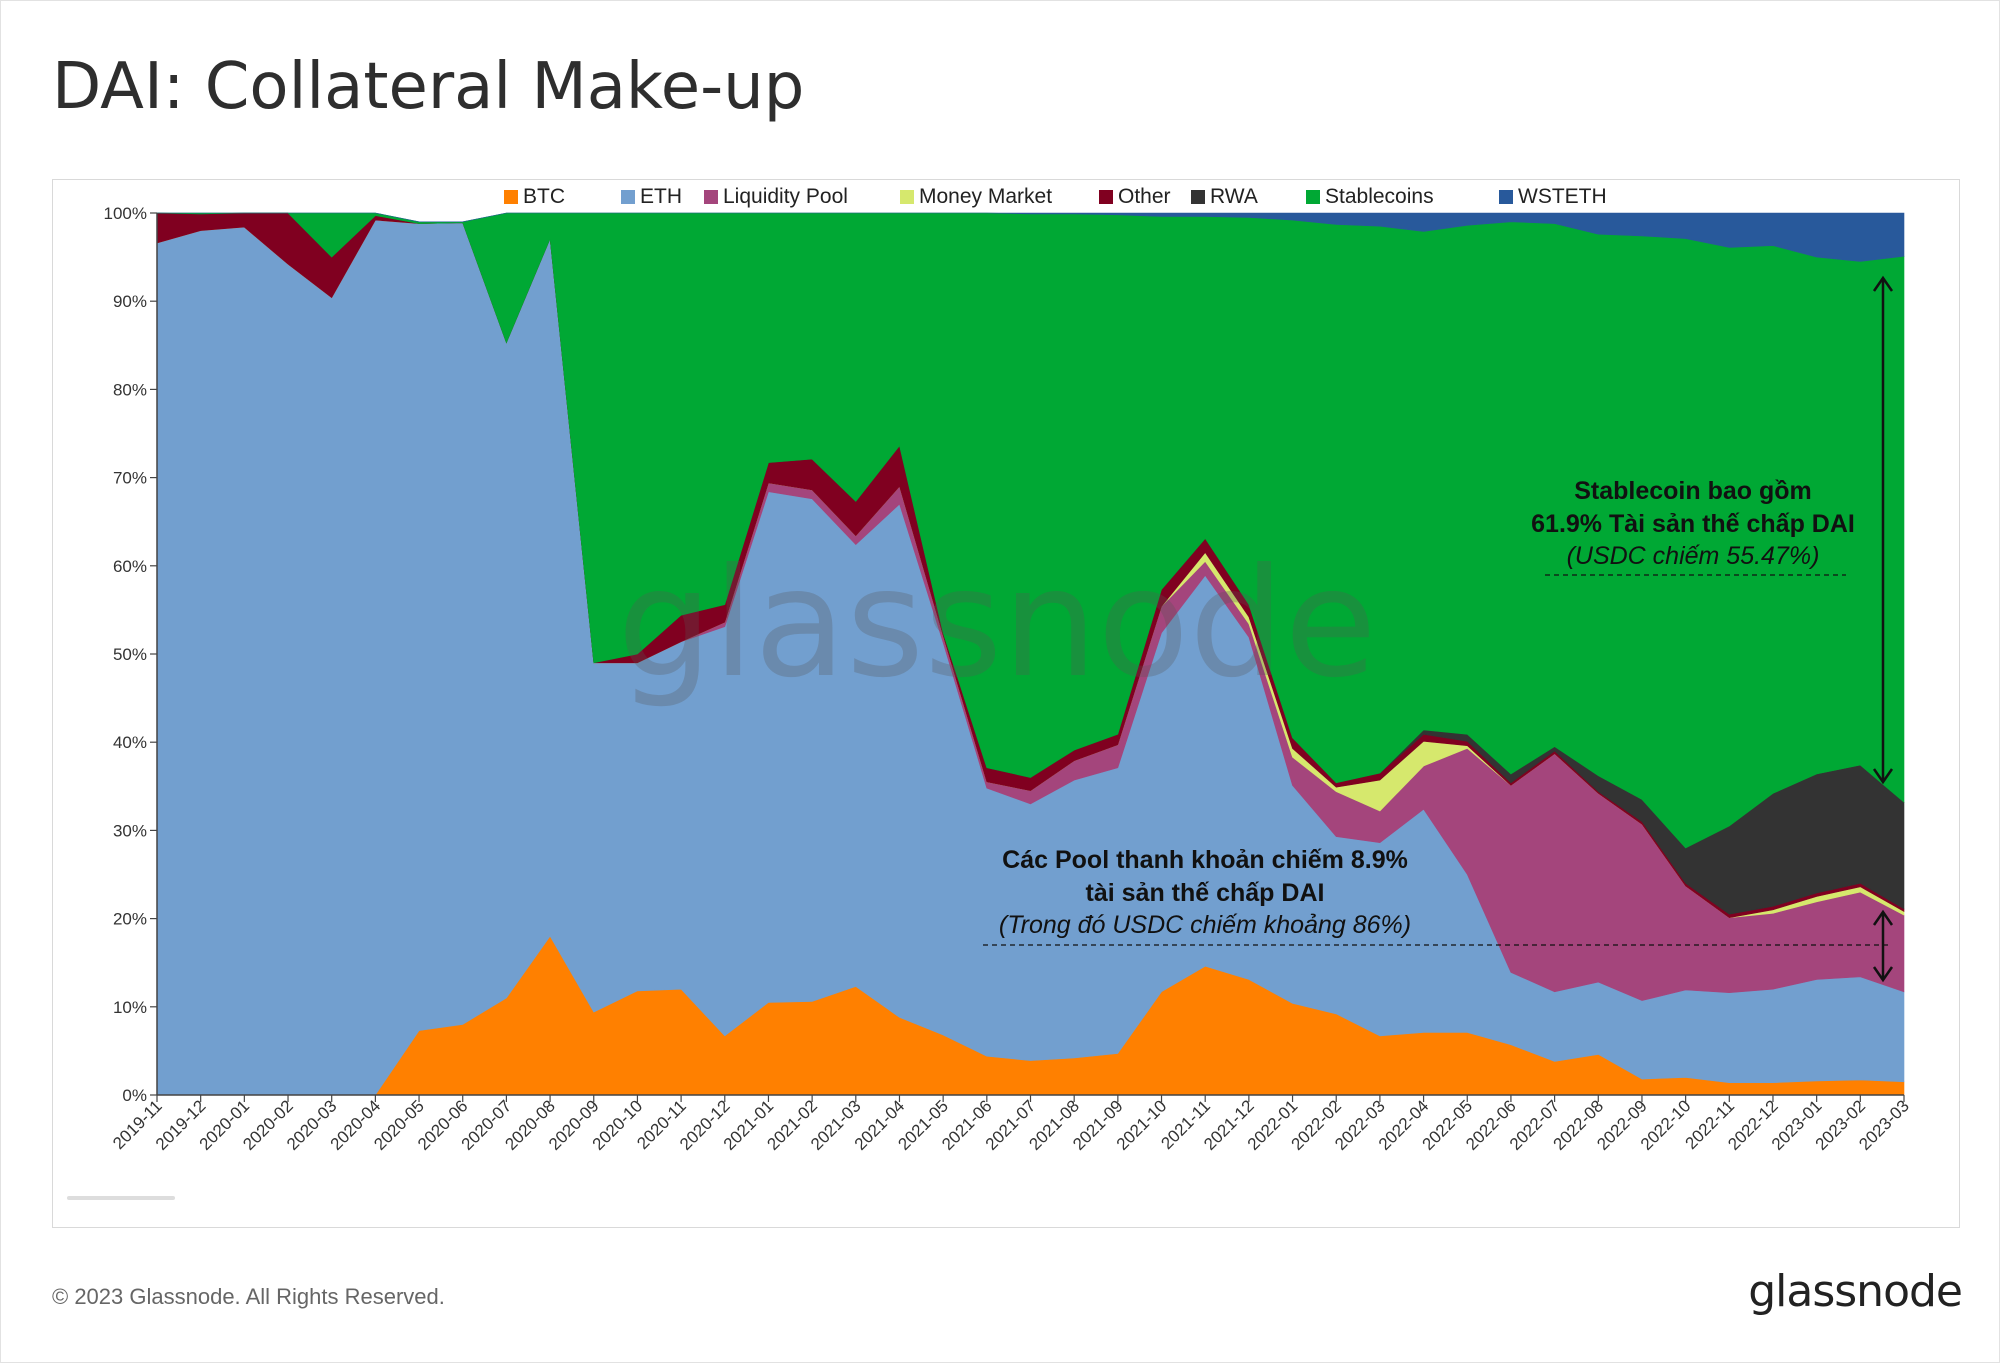 This screenshot has height=1363, width=2000. Describe the element at coordinates (1144, 196) in the screenshot. I see `legend-label-other: Other` at that location.